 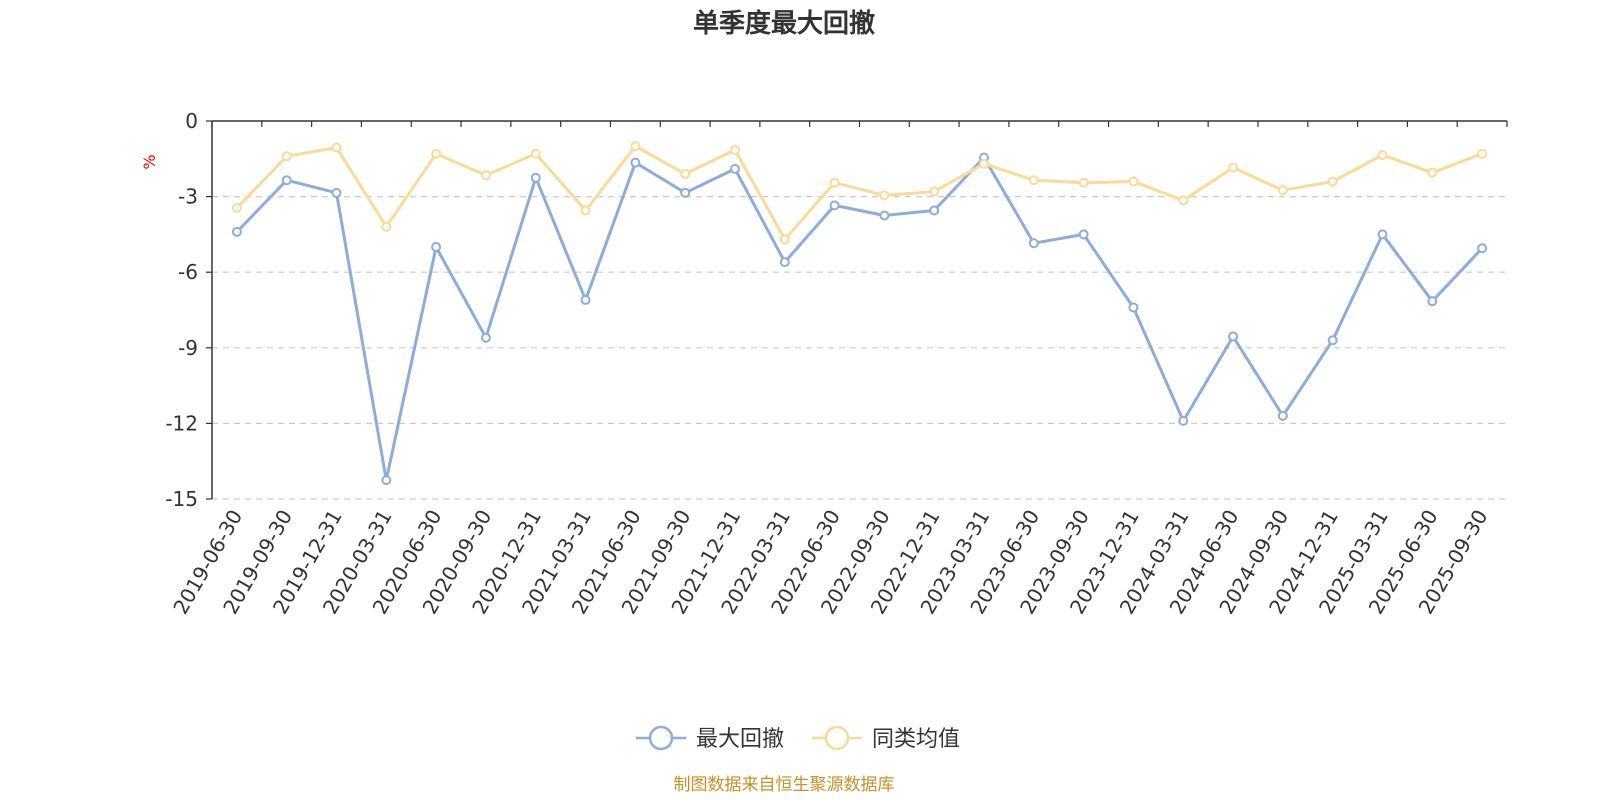 What do you see at coordinates (188, 197) in the screenshot?
I see `y-tick-label: -3` at bounding box center [188, 197].